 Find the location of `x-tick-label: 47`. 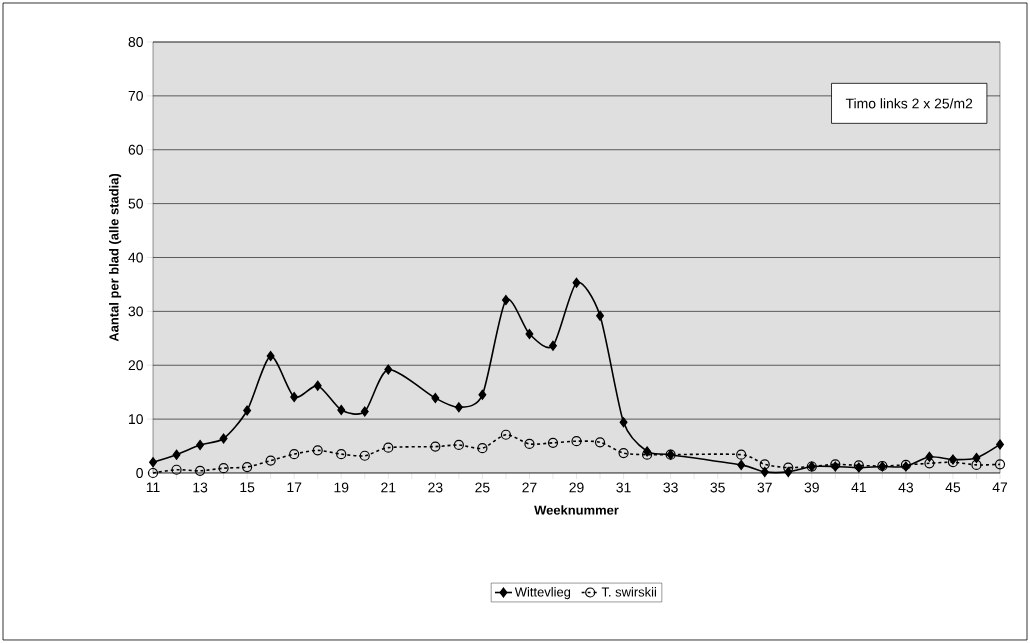

x-tick-label: 47 is located at coordinates (1000, 487).